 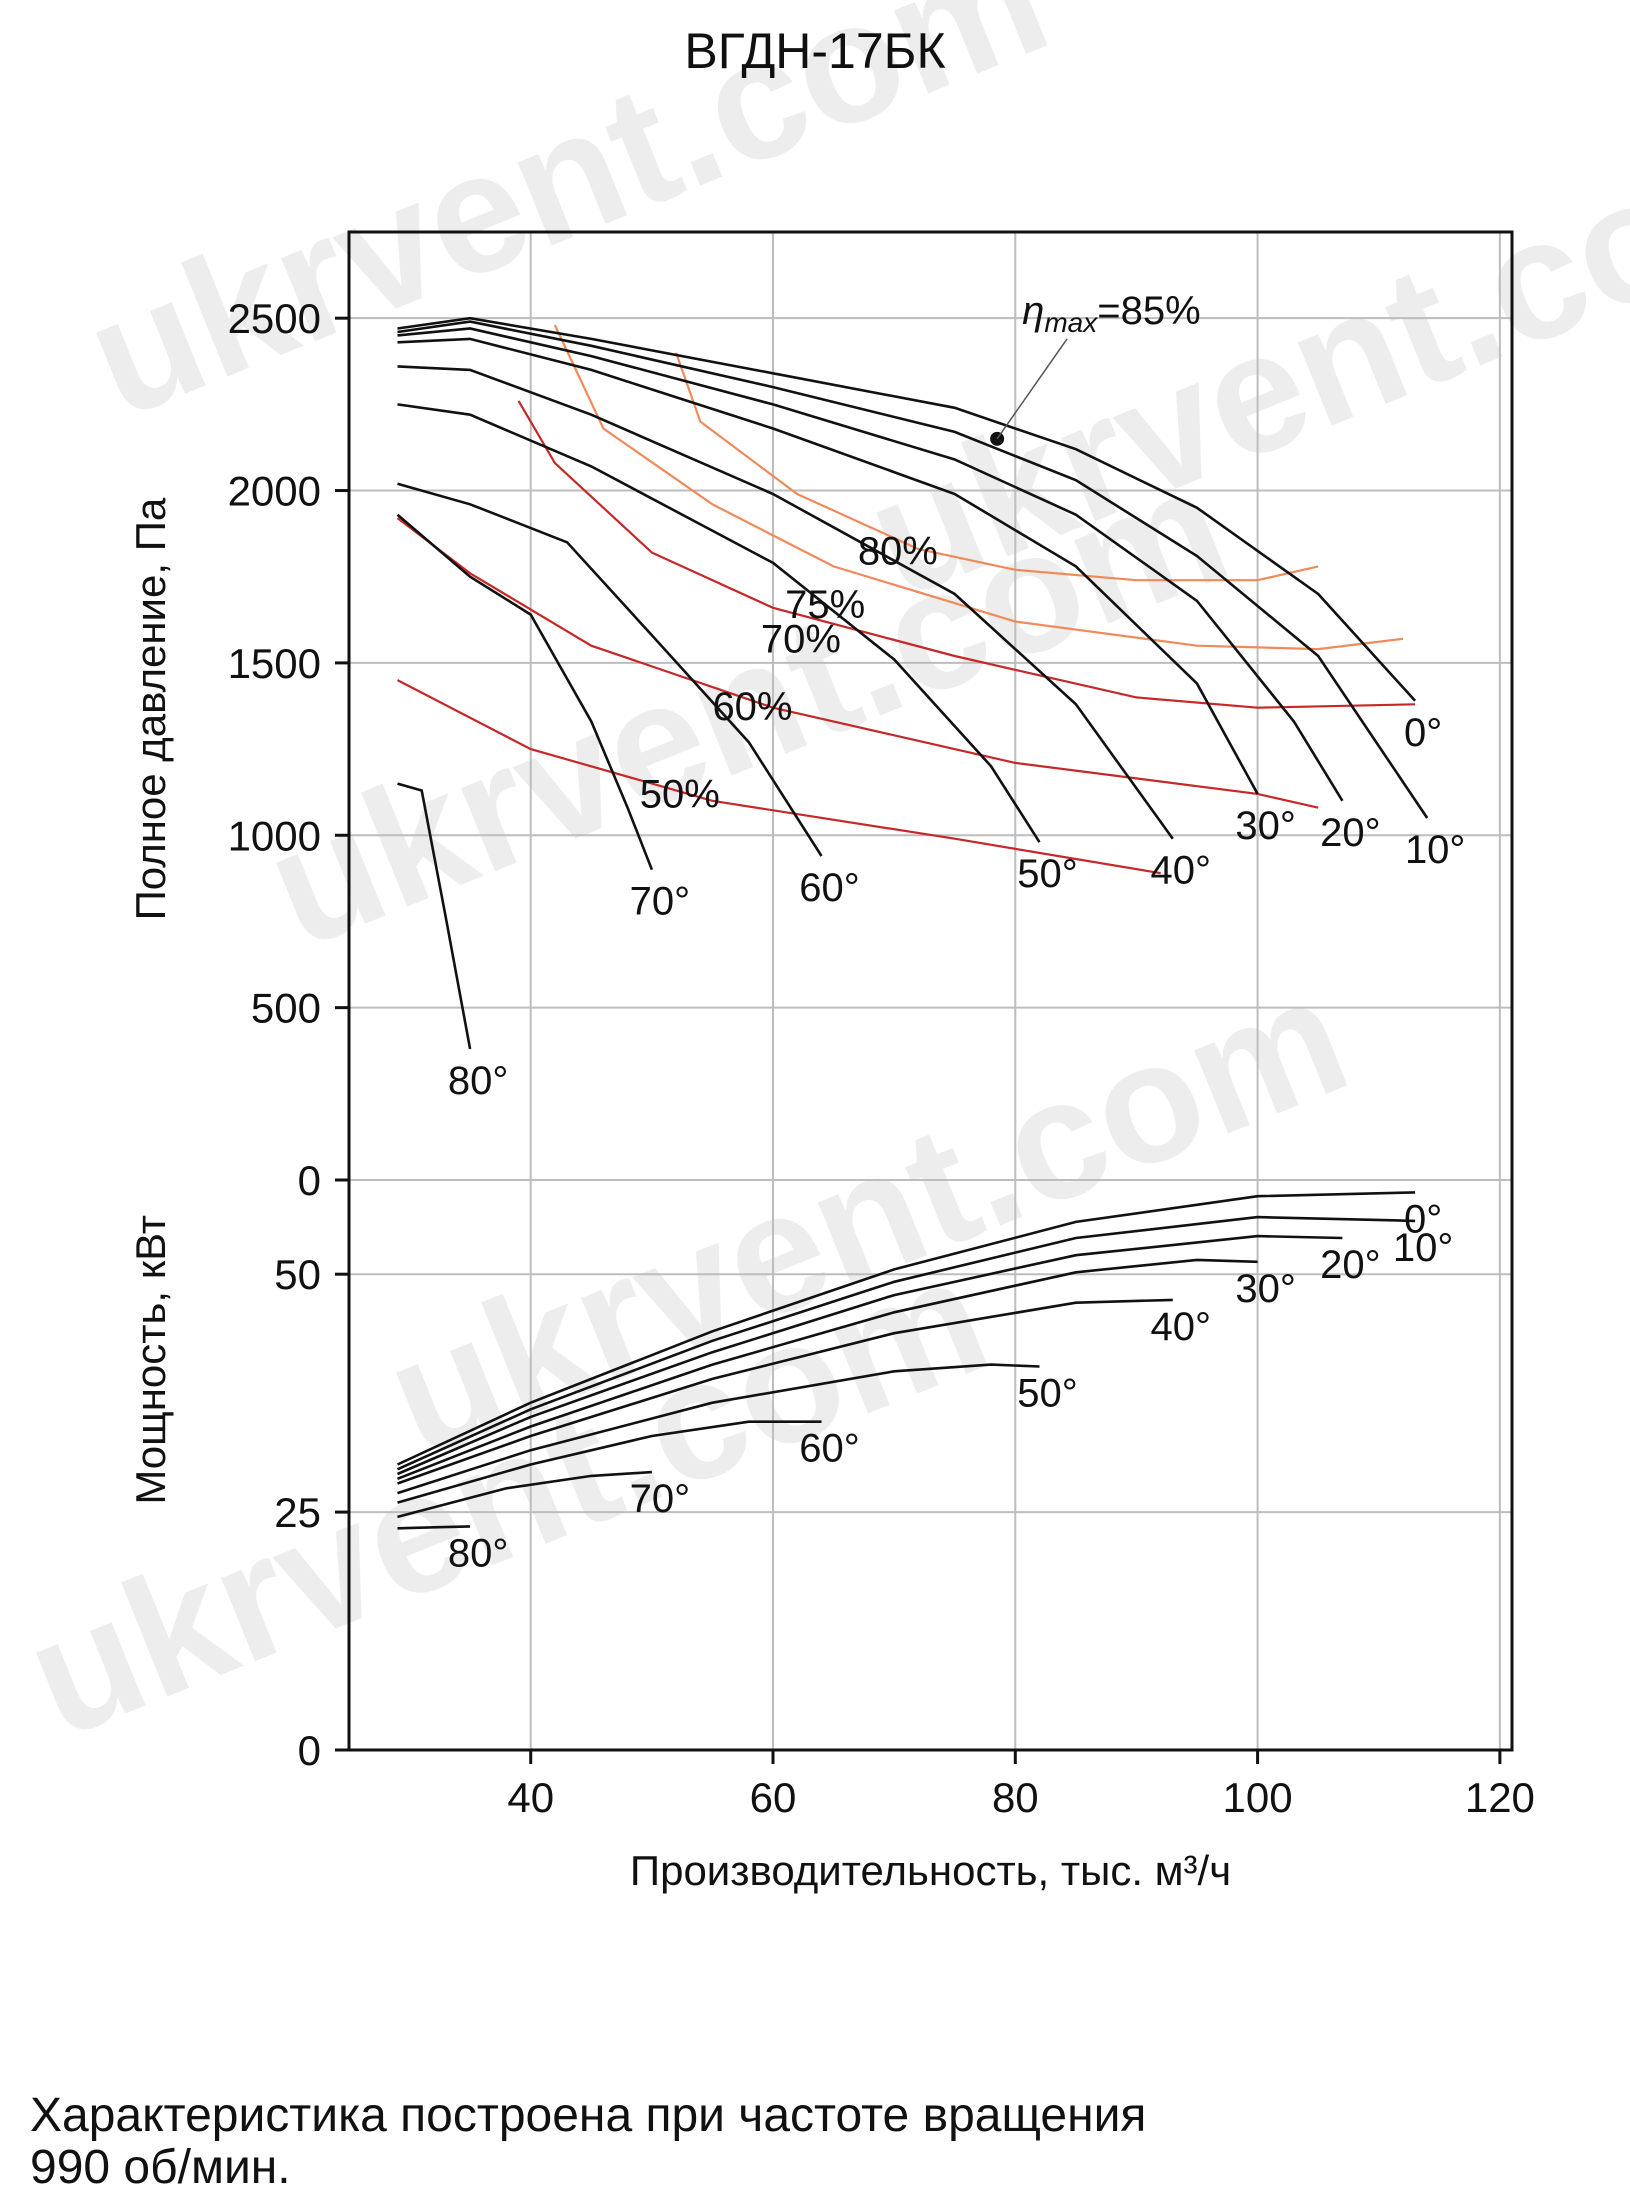 What do you see at coordinates (274, 835) in the screenshot?
I see `pressure-tick-label: 1000` at bounding box center [274, 835].